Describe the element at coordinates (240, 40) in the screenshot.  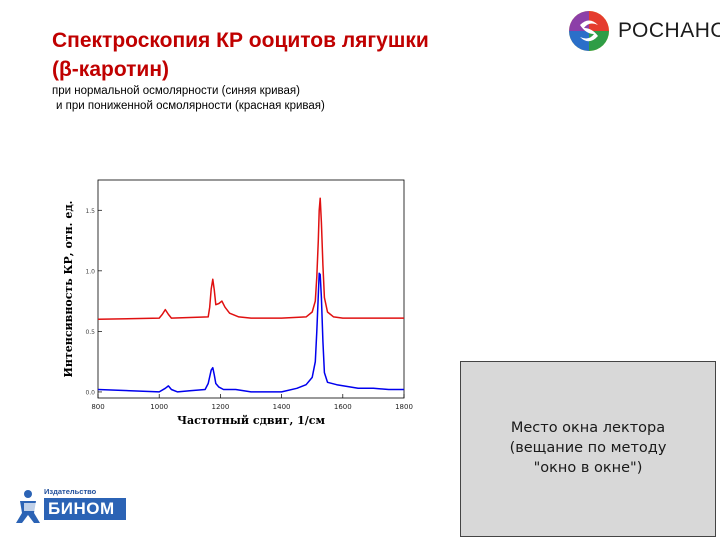
I see `slide-title-line-1: Спектроскопия КР ооцитов лягушки` at that location.